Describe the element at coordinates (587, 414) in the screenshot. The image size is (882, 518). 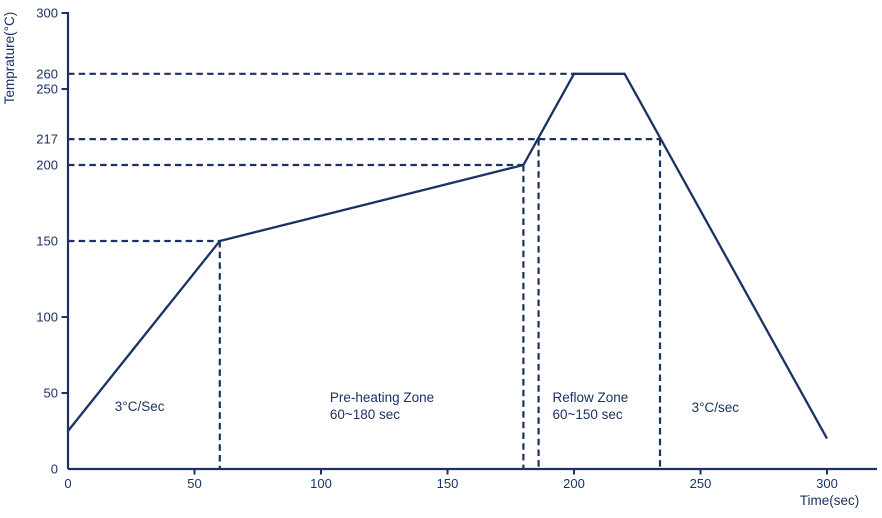
I see `reflow-zone-label-line2: 60~150 sec` at that location.